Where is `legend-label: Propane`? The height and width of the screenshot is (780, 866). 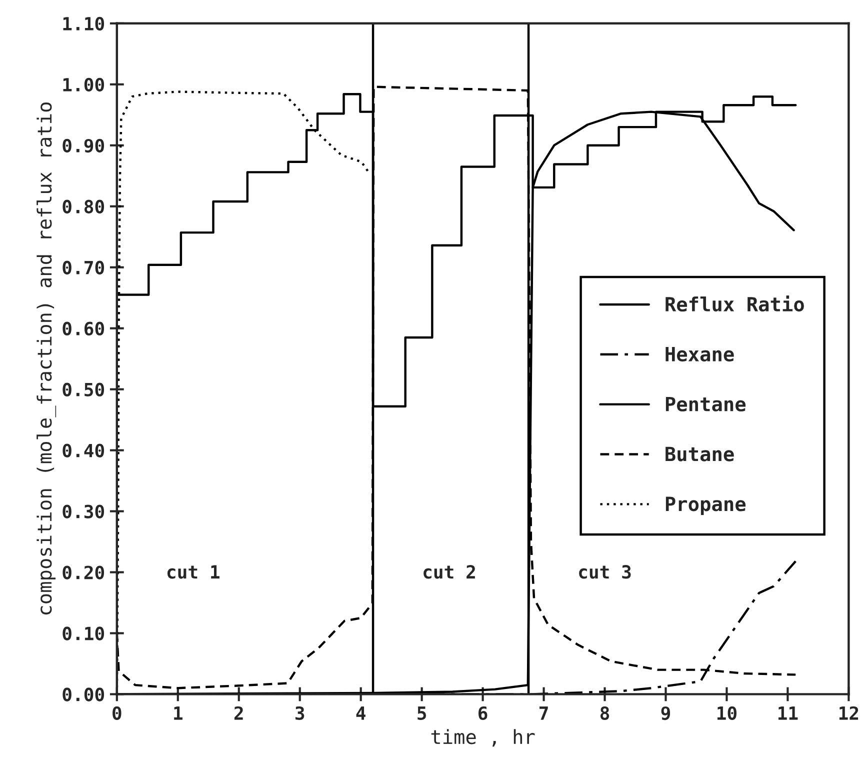
legend-label: Propane is located at coordinates (706, 506).